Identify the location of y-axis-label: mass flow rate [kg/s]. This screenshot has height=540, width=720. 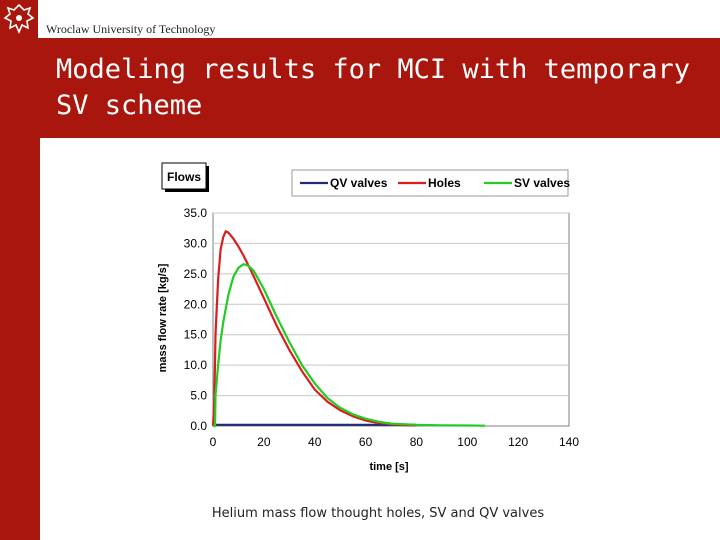
(163, 317).